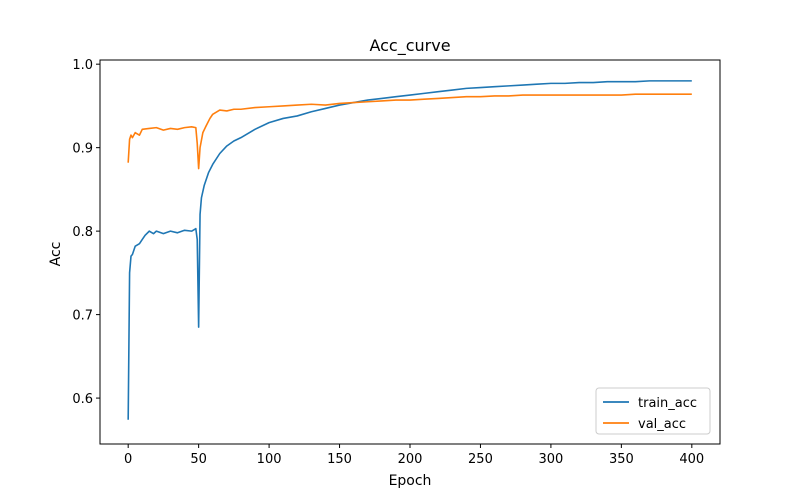 This screenshot has height=500, width=800. What do you see at coordinates (82, 149) in the screenshot?
I see `y-tick-label: 0.9` at bounding box center [82, 149].